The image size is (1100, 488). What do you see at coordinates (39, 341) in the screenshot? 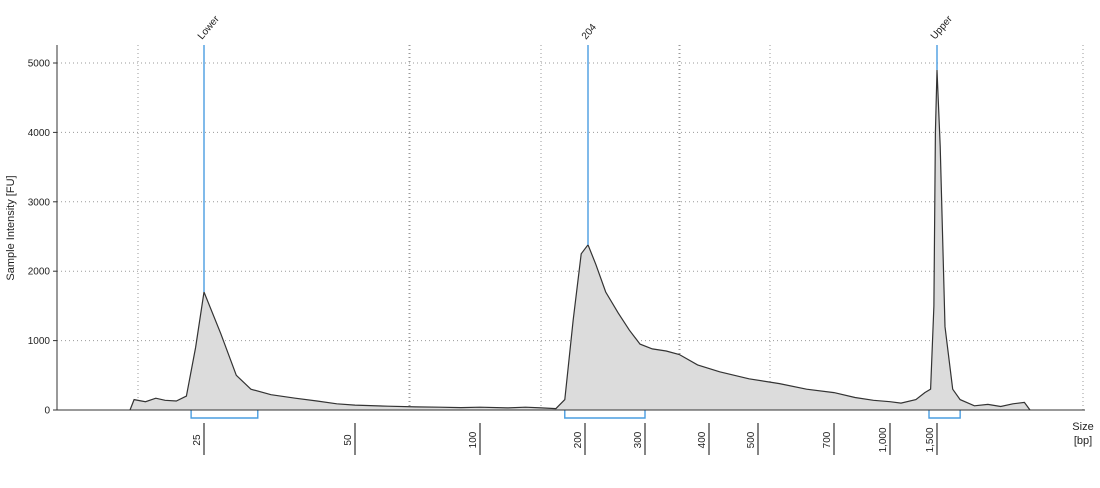
I see `y-tick-label: 1000` at bounding box center [39, 341].